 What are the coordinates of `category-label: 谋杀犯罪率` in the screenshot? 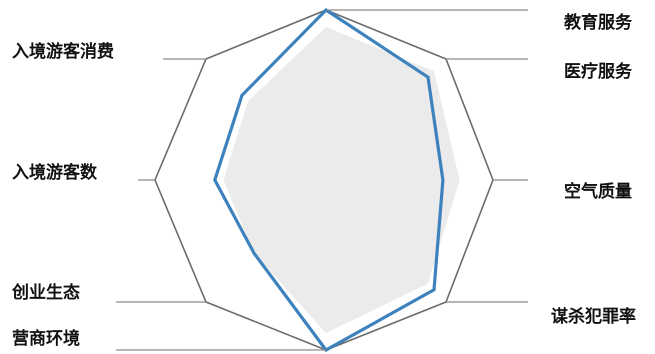 It's located at (593, 316).